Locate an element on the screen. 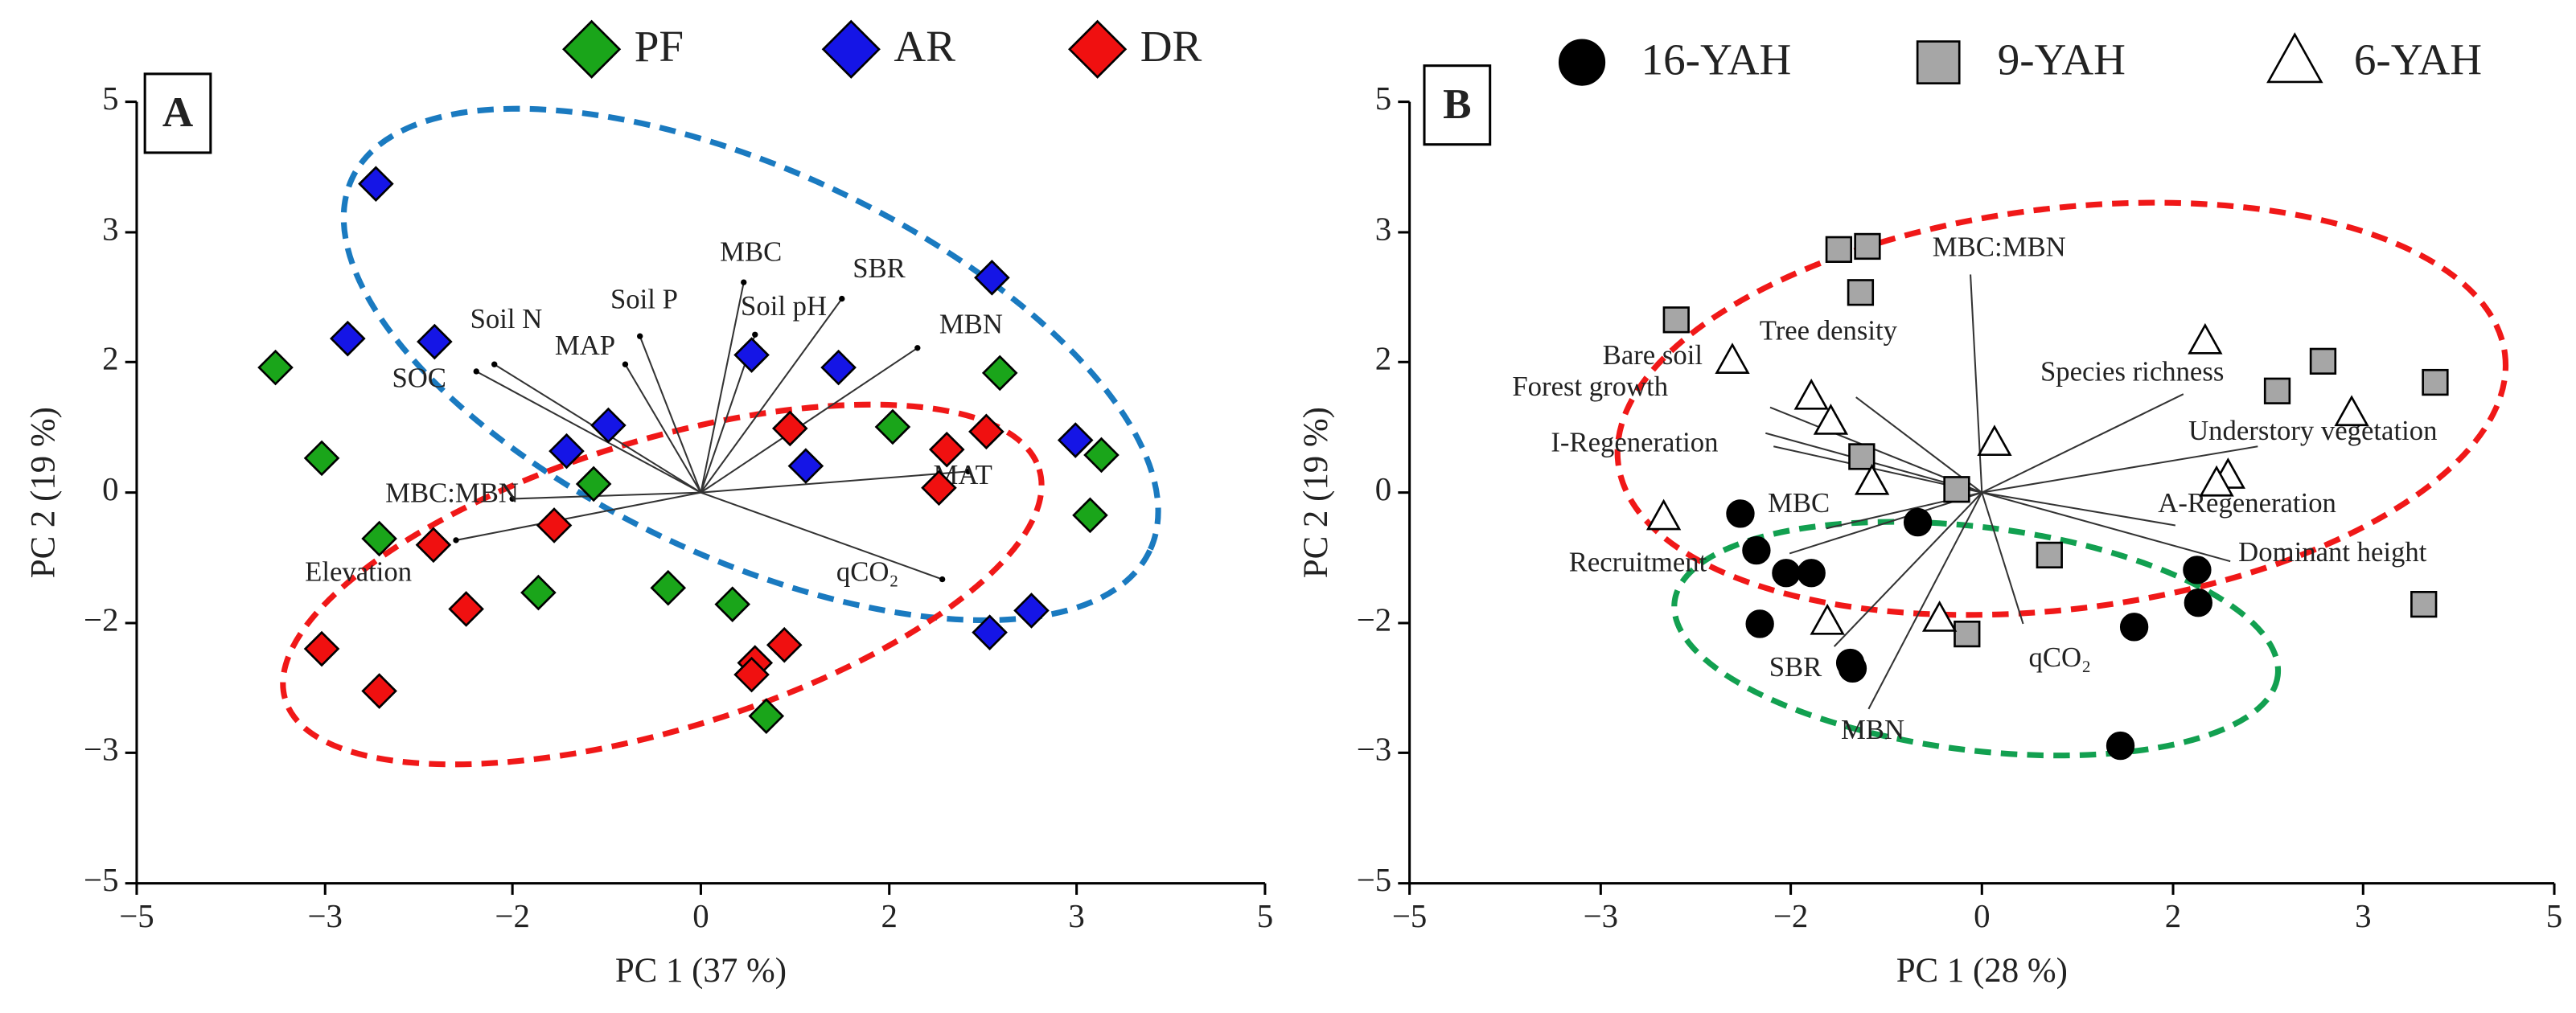 This screenshot has height=1013, width=2576. vector-label: MBN is located at coordinates (1872, 729).